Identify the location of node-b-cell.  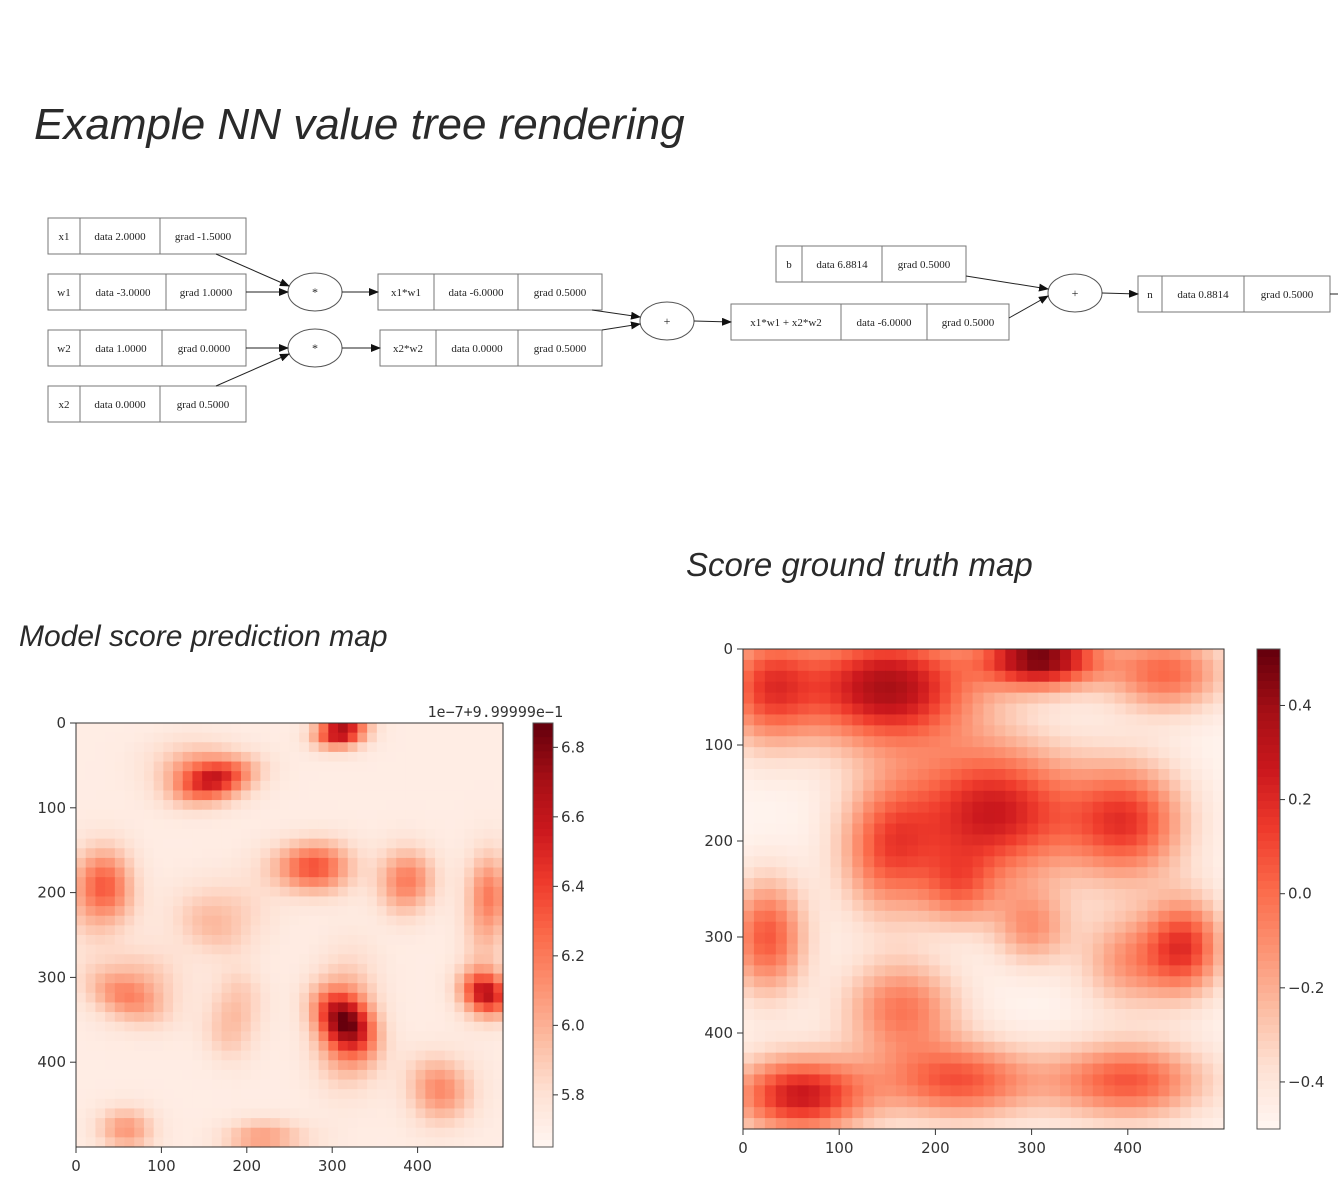
(789, 264).